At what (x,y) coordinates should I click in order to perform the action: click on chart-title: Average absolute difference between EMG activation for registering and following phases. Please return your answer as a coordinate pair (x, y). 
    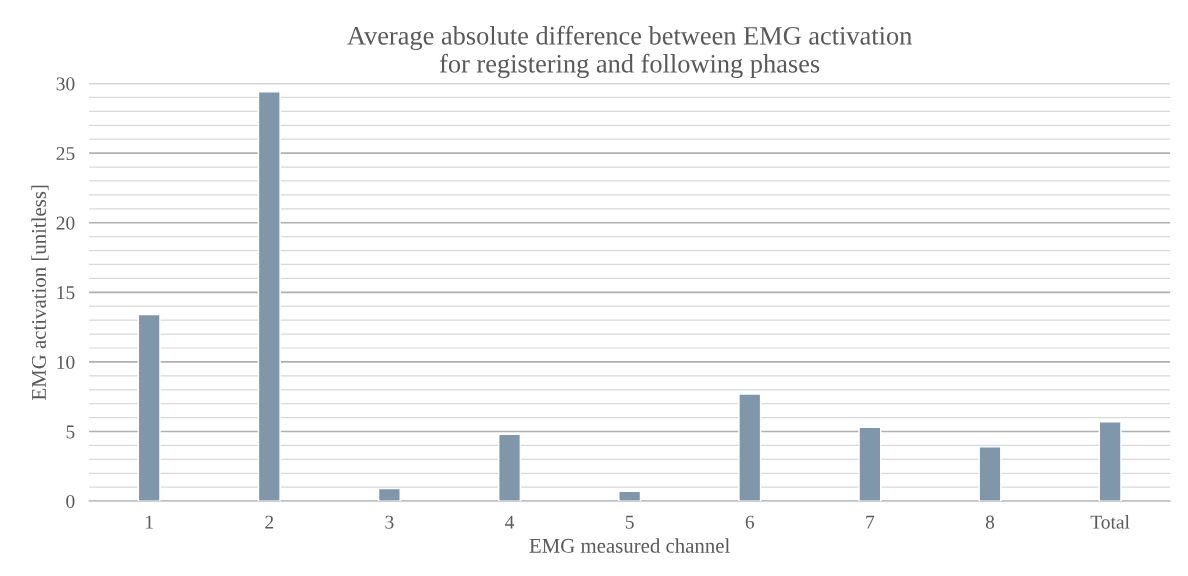
    Looking at the image, I should click on (629, 52).